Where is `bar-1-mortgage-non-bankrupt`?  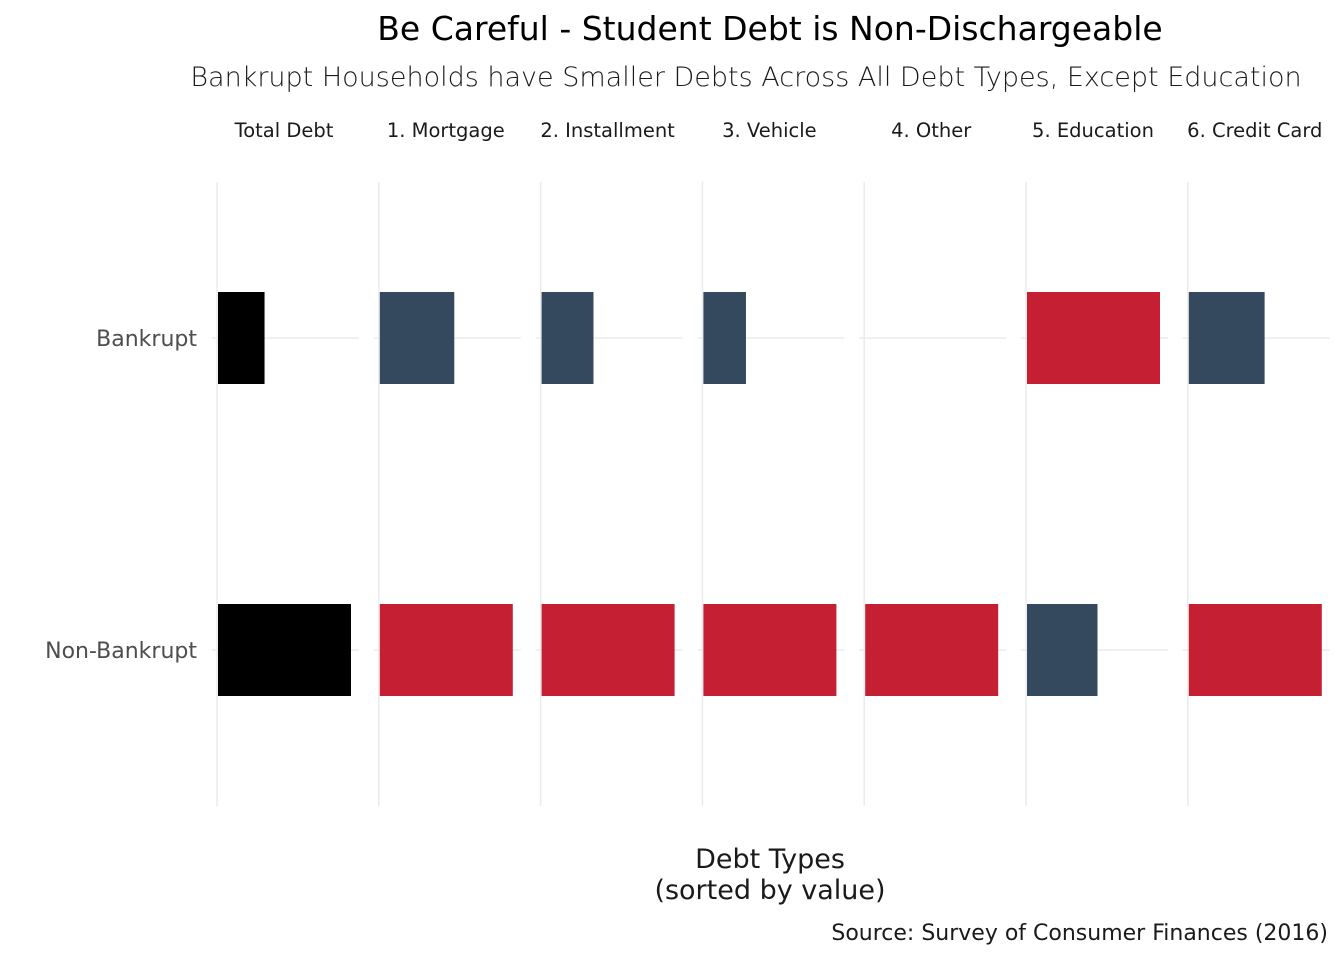
bar-1-mortgage-non-bankrupt is located at coordinates (446, 650).